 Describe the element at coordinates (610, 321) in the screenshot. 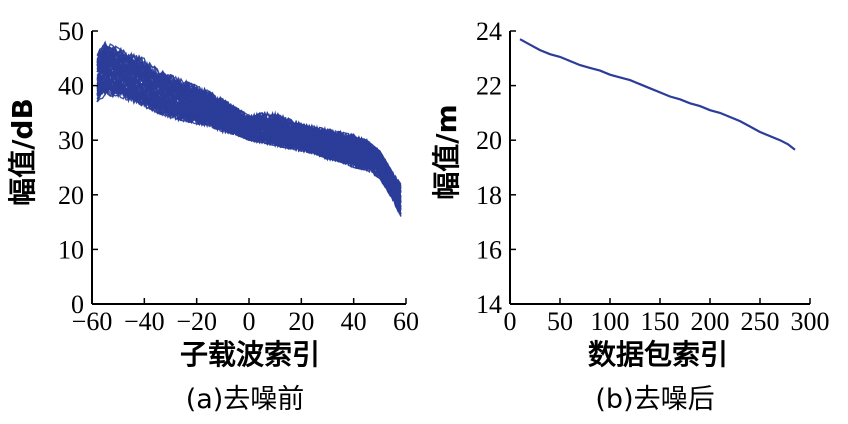

I see `x-tick-label: 100` at that location.